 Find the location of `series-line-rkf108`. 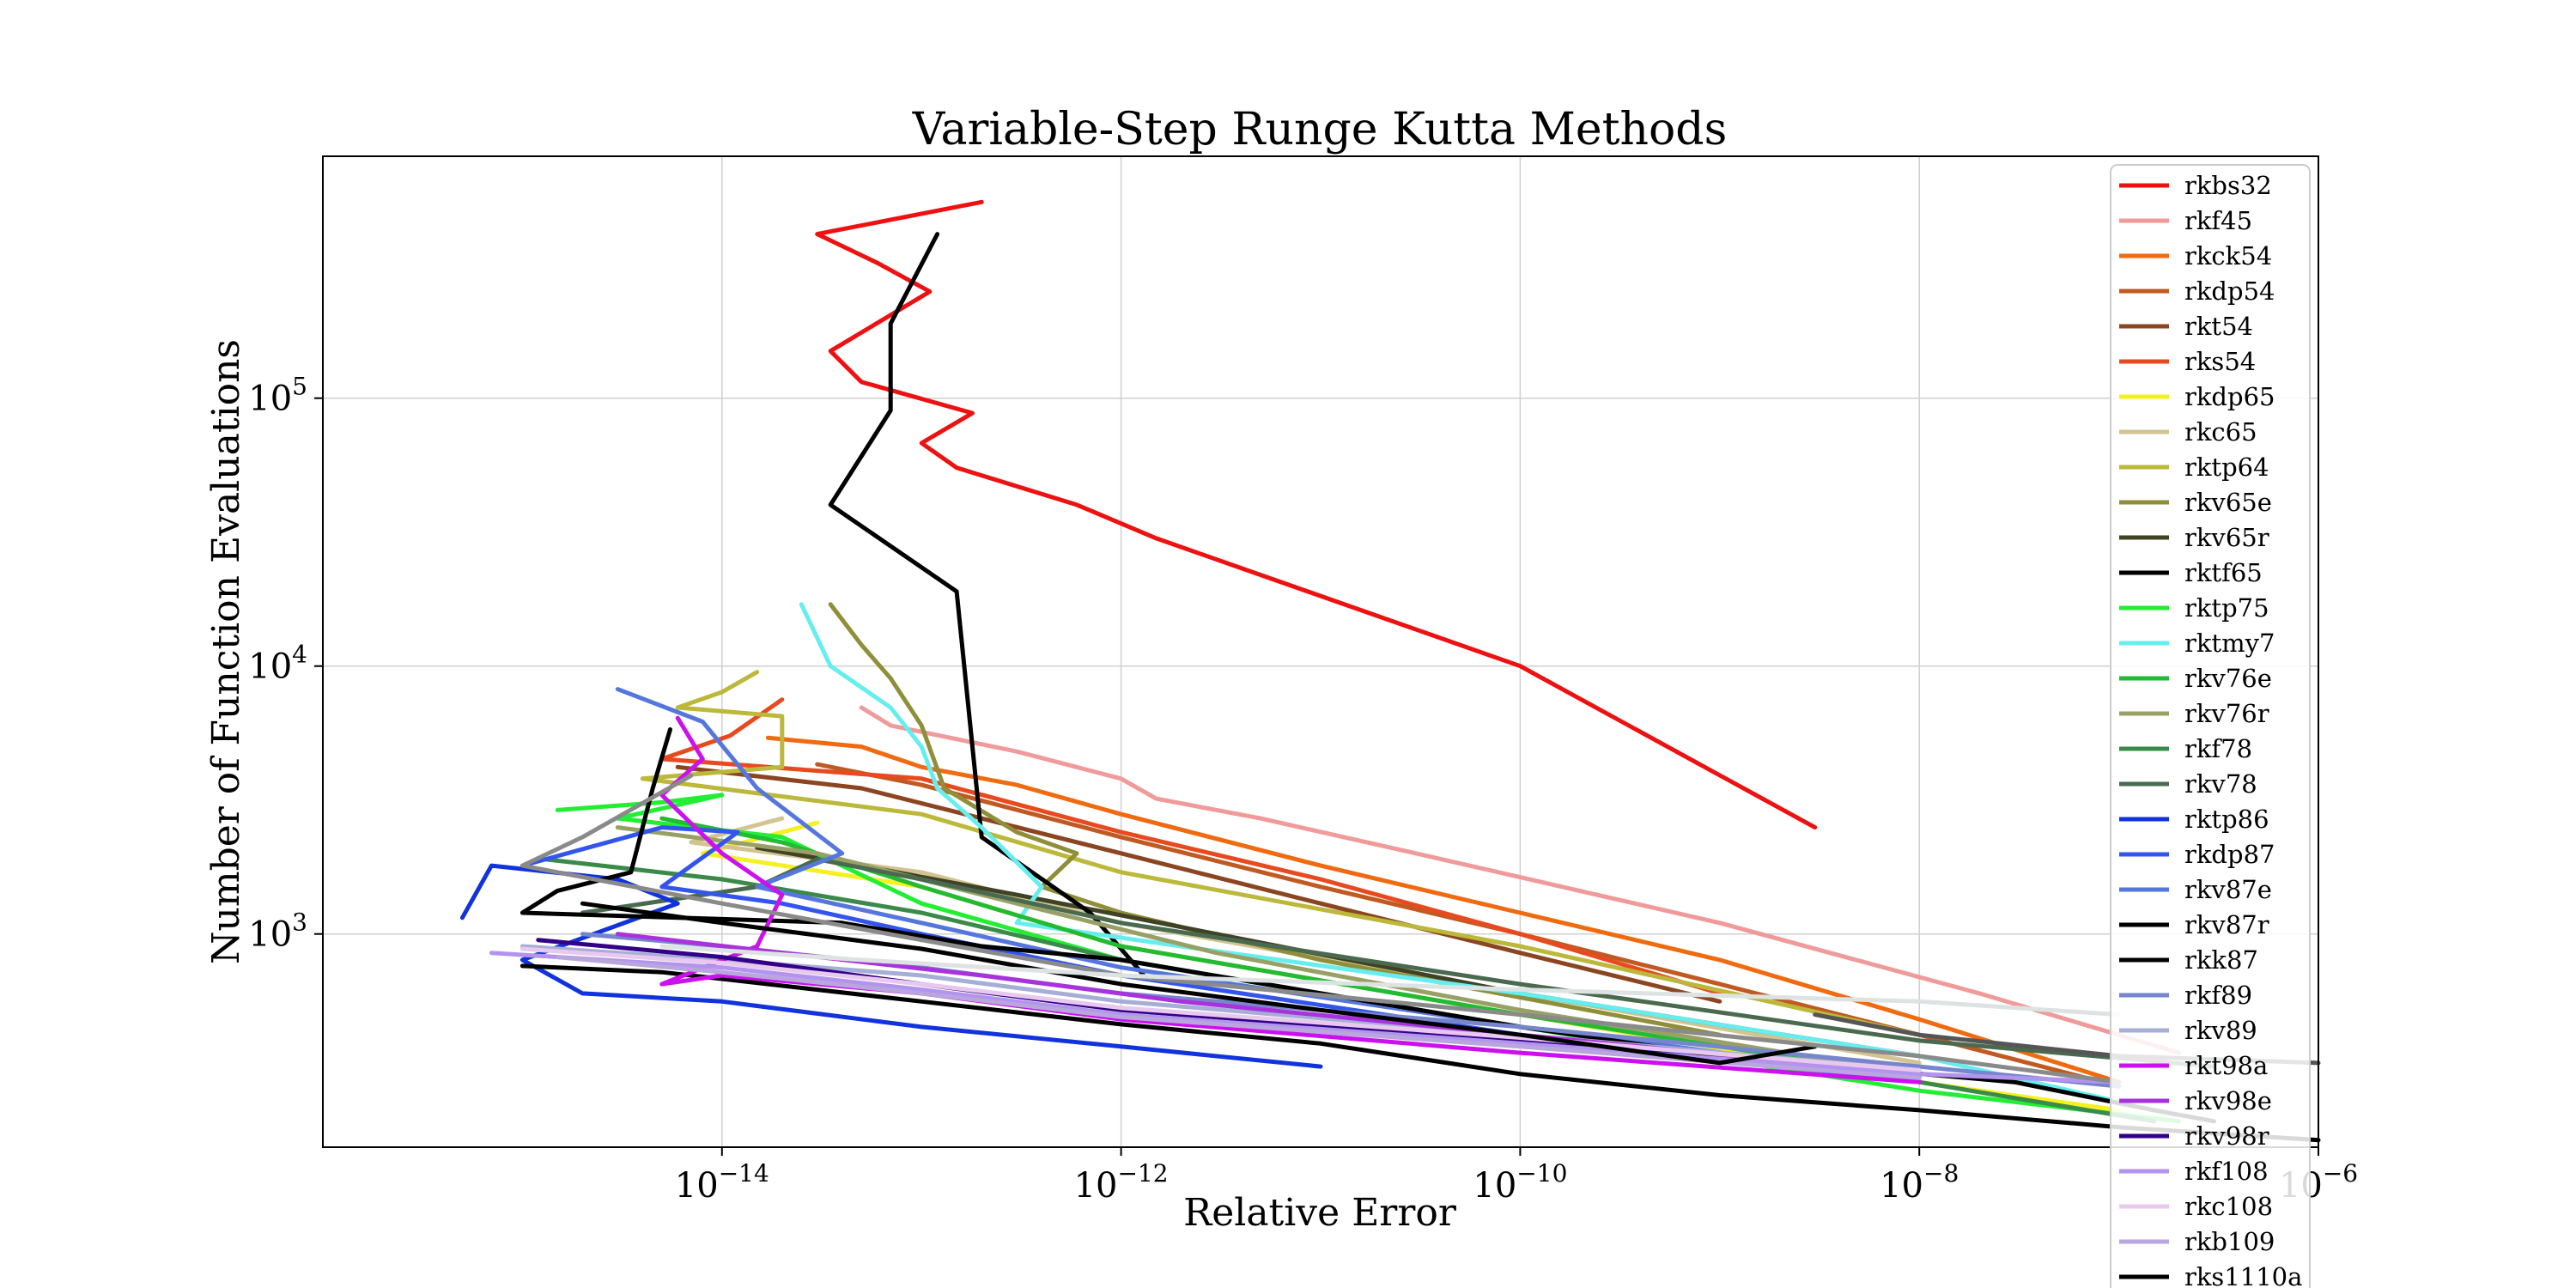

series-line-rkf108 is located at coordinates (1305, 1017).